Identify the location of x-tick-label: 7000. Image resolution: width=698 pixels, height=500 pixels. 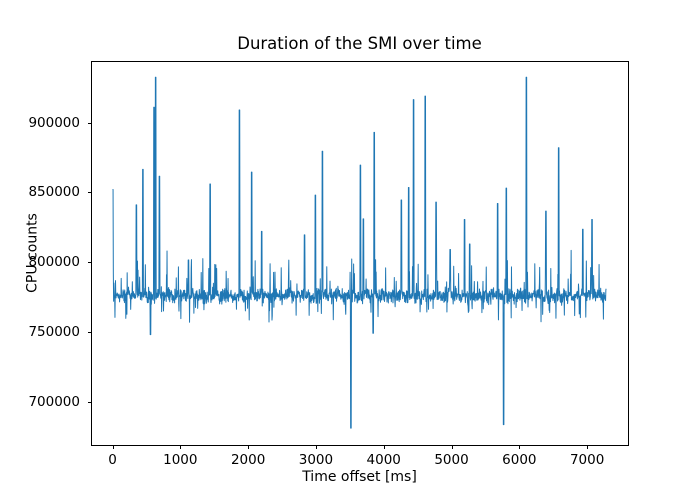
(587, 460).